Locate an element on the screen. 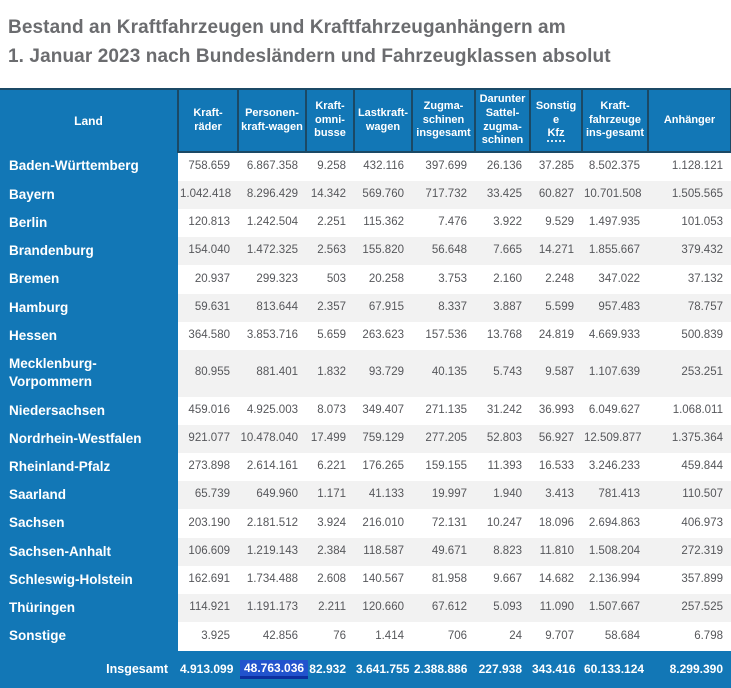 Image resolution: width=731 pixels, height=688 pixels. value-cell: 80.955 is located at coordinates (208, 373).